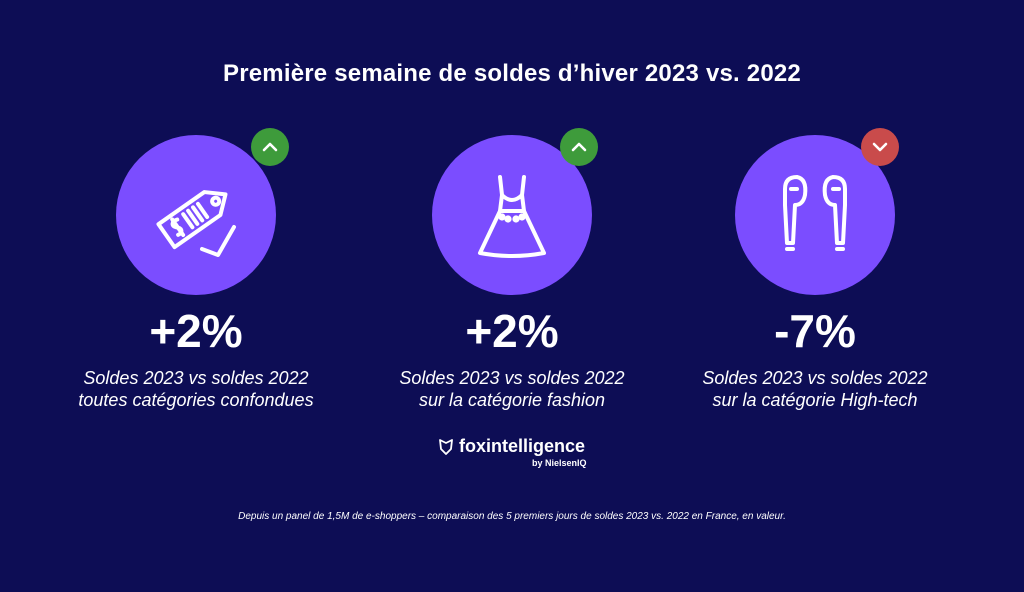 This screenshot has width=1024, height=592. I want to click on brand-wordmark: foxintelligence, so click(512, 446).